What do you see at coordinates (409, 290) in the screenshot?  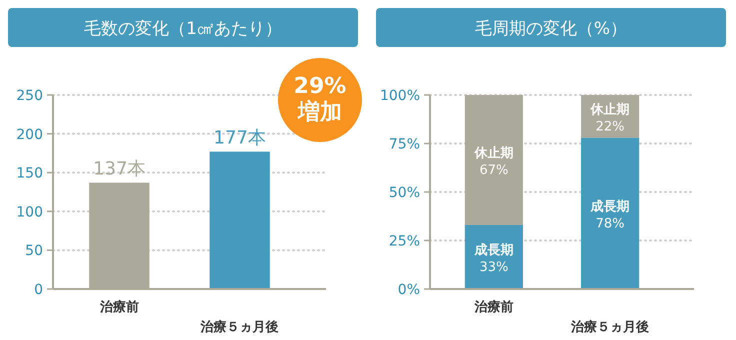 I see `y-tick-label: 0%` at bounding box center [409, 290].